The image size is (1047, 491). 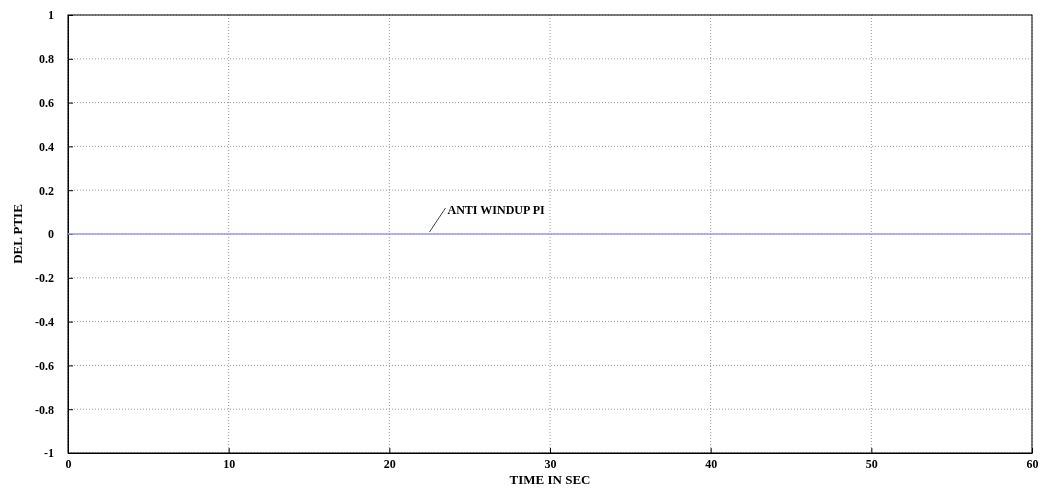 What do you see at coordinates (44, 365) in the screenshot?
I see `y-tick-label: -0.6` at bounding box center [44, 365].